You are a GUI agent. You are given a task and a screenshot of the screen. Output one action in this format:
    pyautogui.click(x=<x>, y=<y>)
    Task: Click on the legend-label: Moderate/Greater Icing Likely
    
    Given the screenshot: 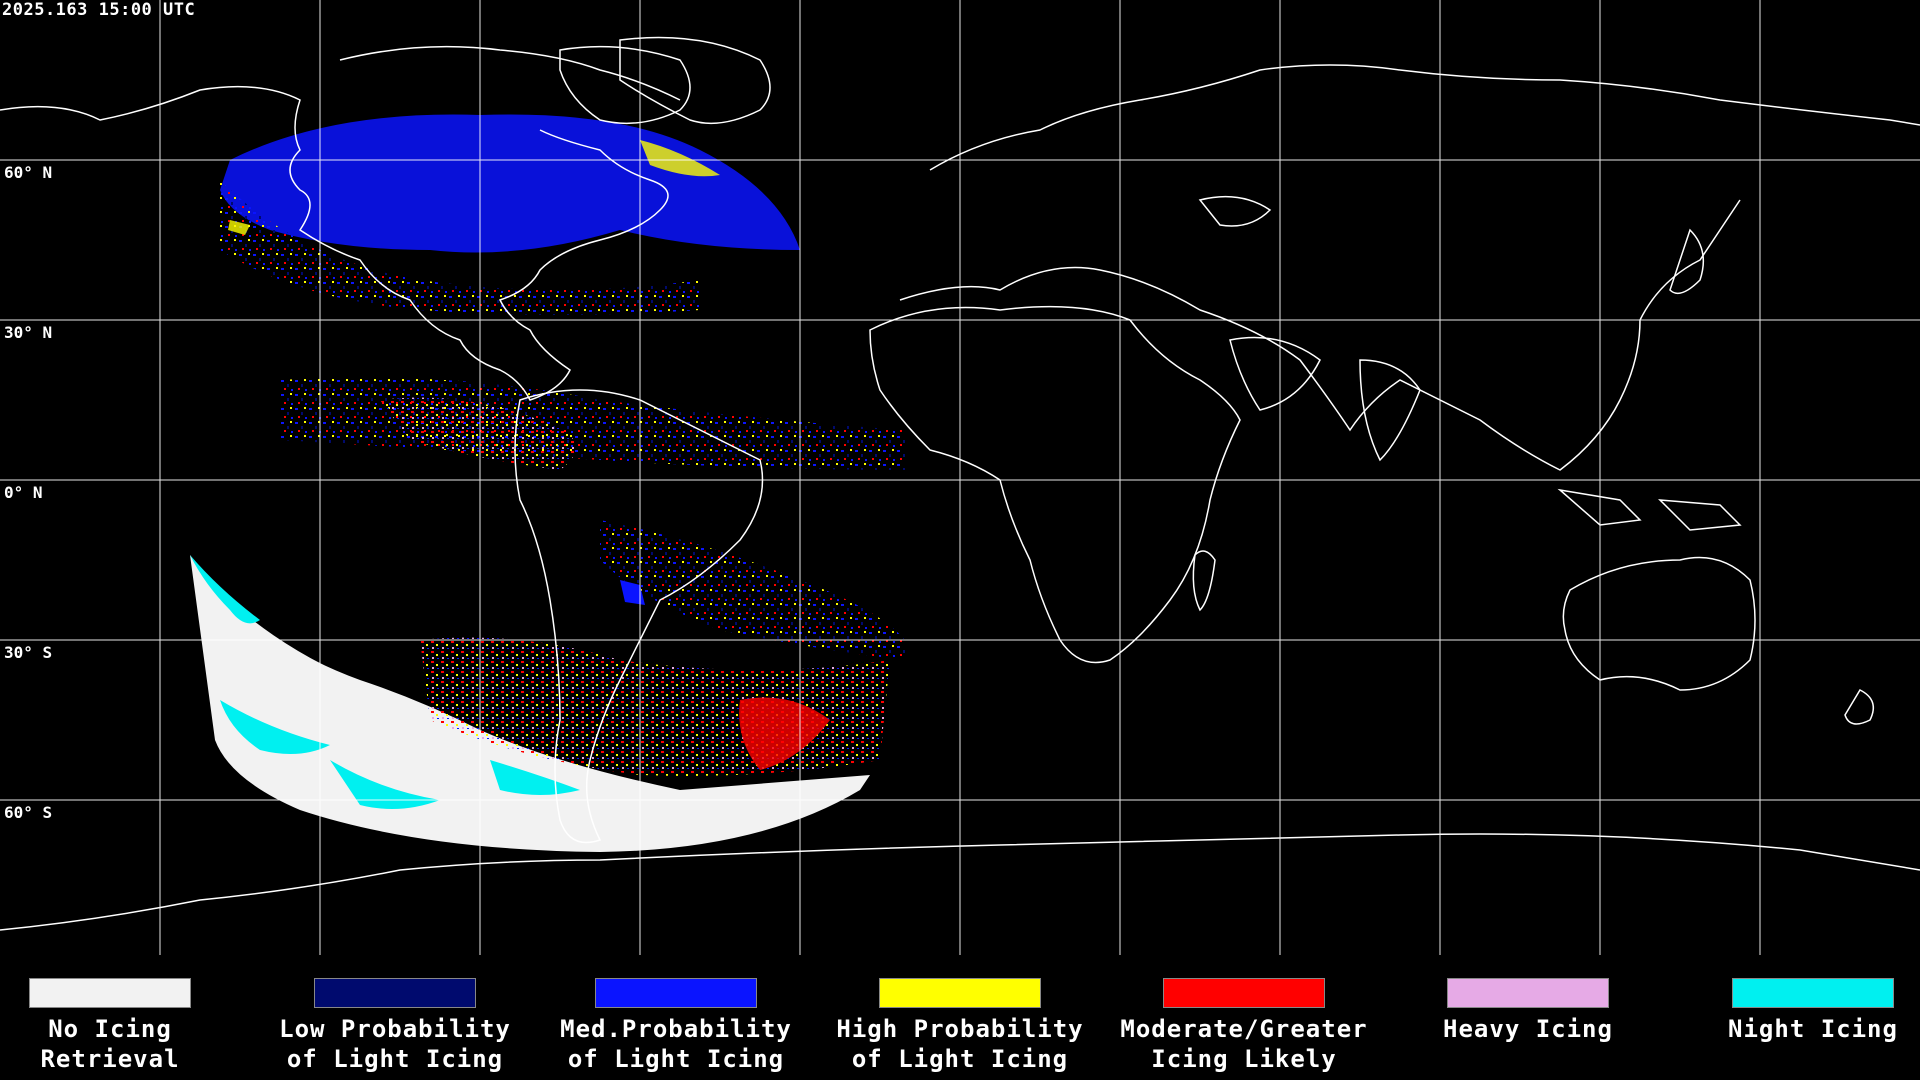 What is the action you would take?
    pyautogui.click(x=1244, y=1044)
    